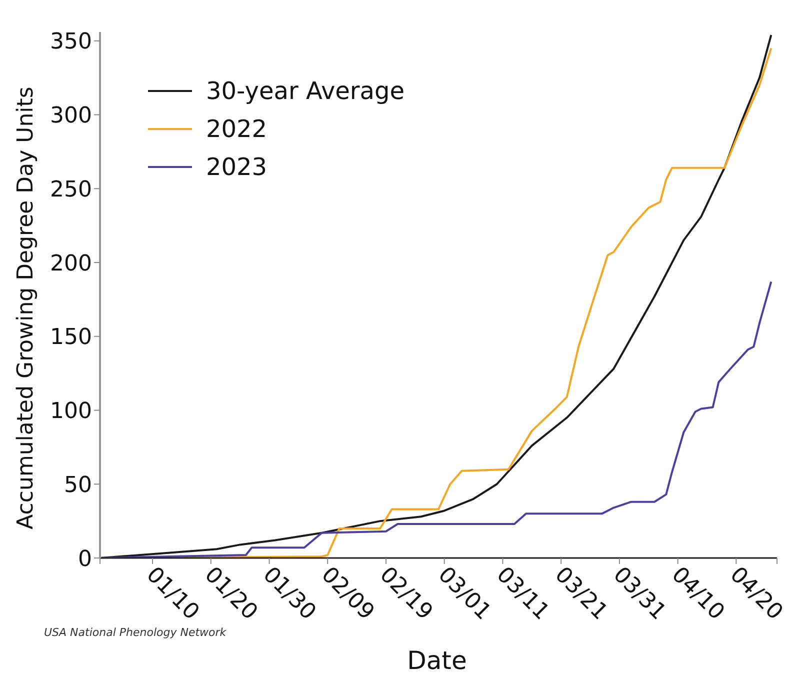 The image size is (794, 688). Describe the element at coordinates (305, 91) in the screenshot. I see `legend-label: 30-year Average` at that location.